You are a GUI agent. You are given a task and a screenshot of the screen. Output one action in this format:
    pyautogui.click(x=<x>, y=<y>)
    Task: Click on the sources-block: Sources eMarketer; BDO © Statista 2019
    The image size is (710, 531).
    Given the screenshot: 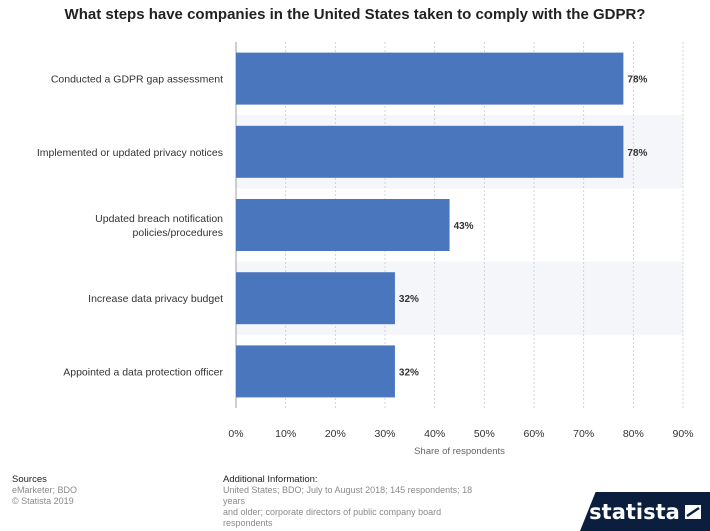 What is the action you would take?
    pyautogui.click(x=44, y=490)
    